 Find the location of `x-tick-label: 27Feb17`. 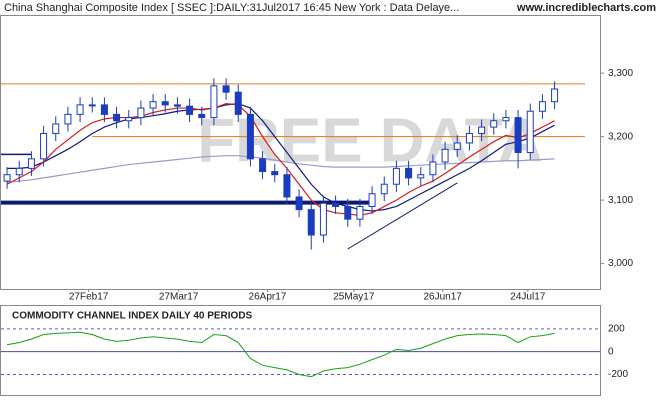

x-tick-label: 27Feb17 is located at coordinates (89, 297).